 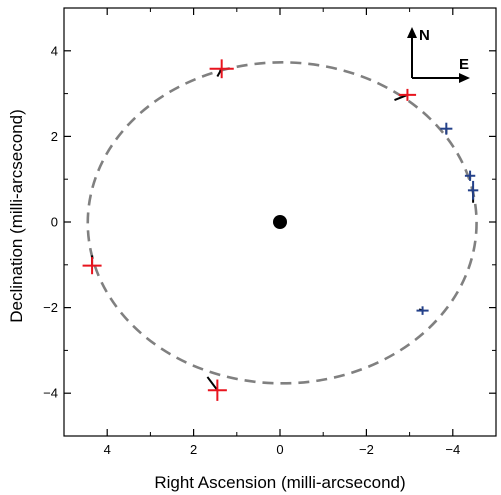 What do you see at coordinates (279, 449) in the screenshot?
I see `x-tick-label: 0` at bounding box center [279, 449].